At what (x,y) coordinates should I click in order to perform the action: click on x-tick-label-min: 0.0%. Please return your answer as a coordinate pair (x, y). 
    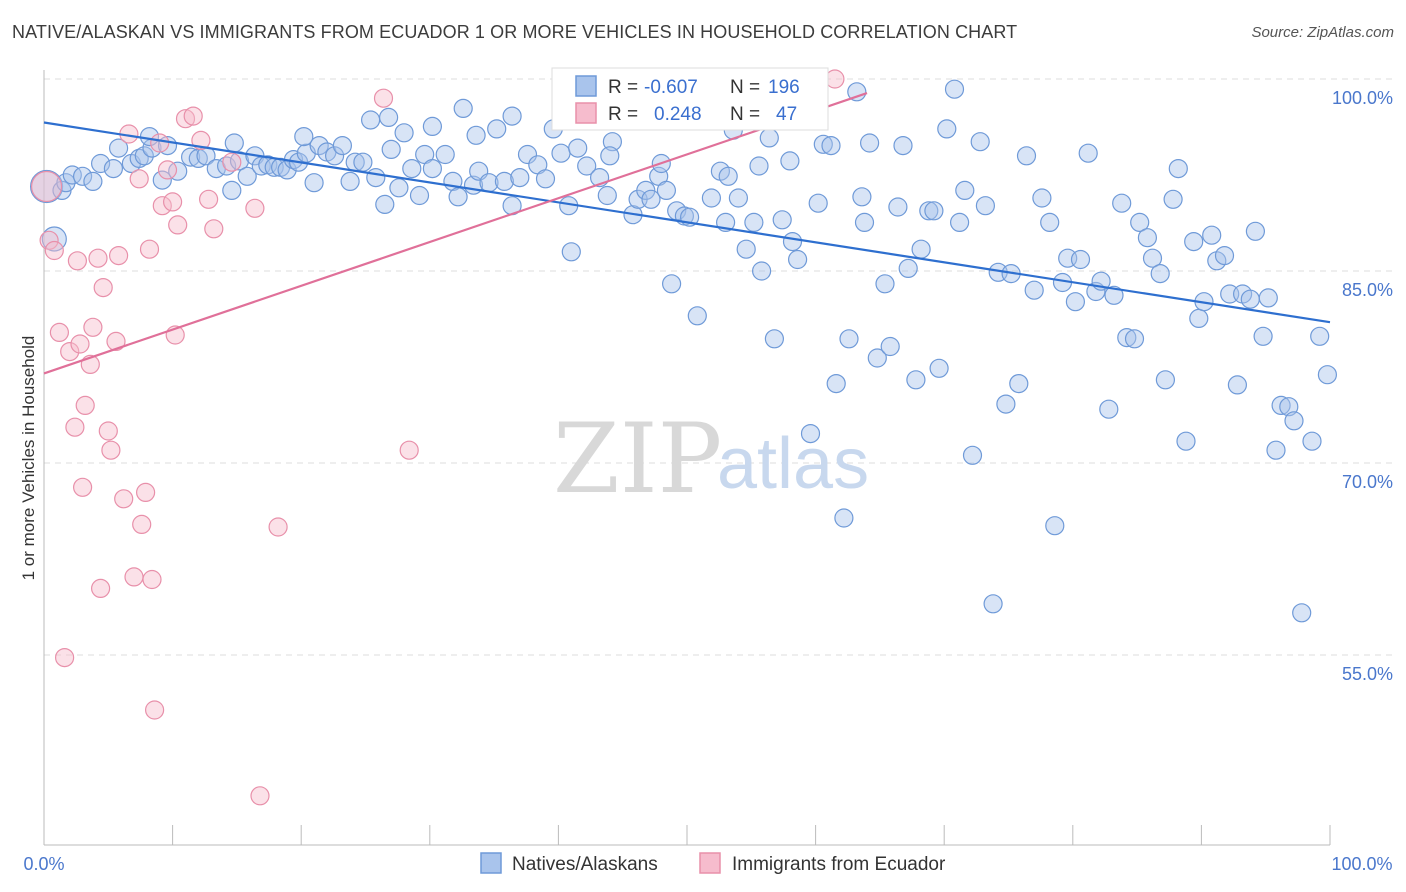
    Looking at the image, I should click on (43, 864).